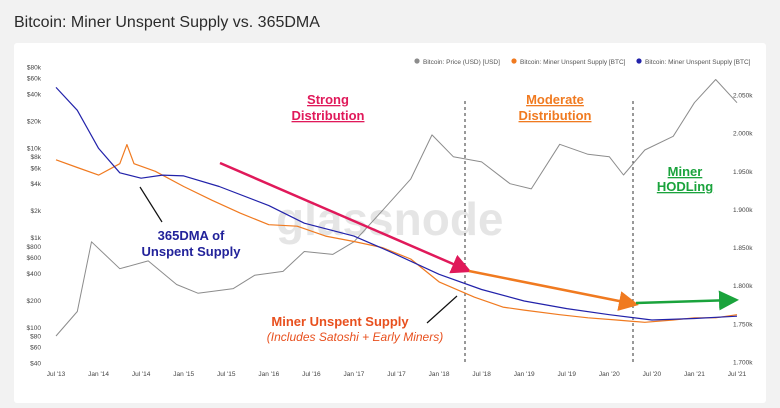  Describe the element at coordinates (555, 99) in the screenshot. I see `moderate-distribution-line1: Moderate` at that location.